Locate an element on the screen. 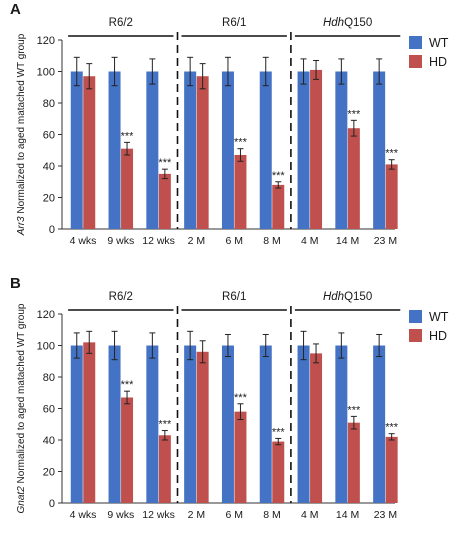  x-tick-label: 4 wks is located at coordinates (83, 515).